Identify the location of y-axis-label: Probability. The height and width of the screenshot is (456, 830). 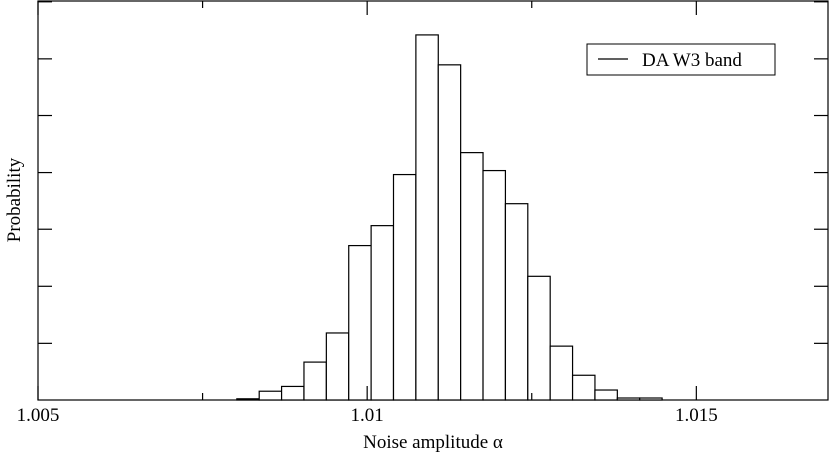
(14, 199).